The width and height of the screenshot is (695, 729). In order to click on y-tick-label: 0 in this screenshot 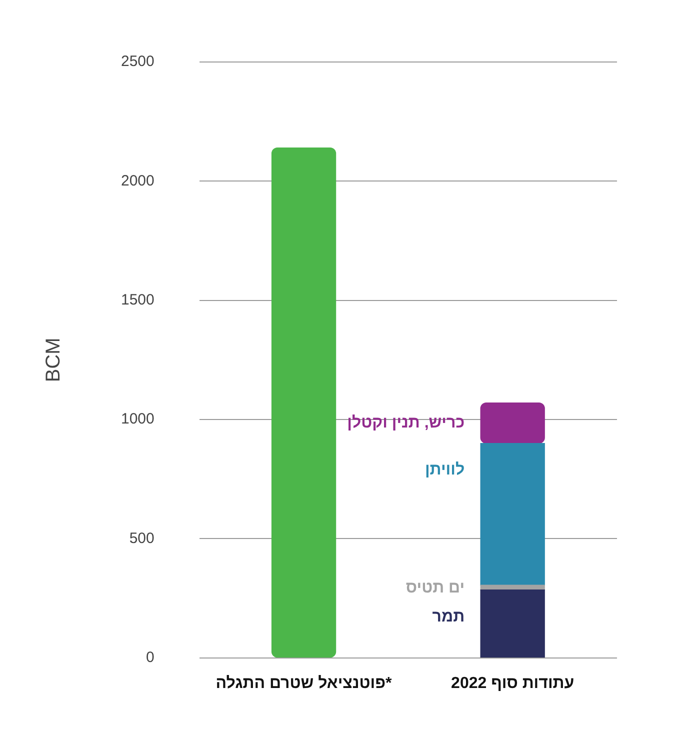, I will do `click(150, 657)`.